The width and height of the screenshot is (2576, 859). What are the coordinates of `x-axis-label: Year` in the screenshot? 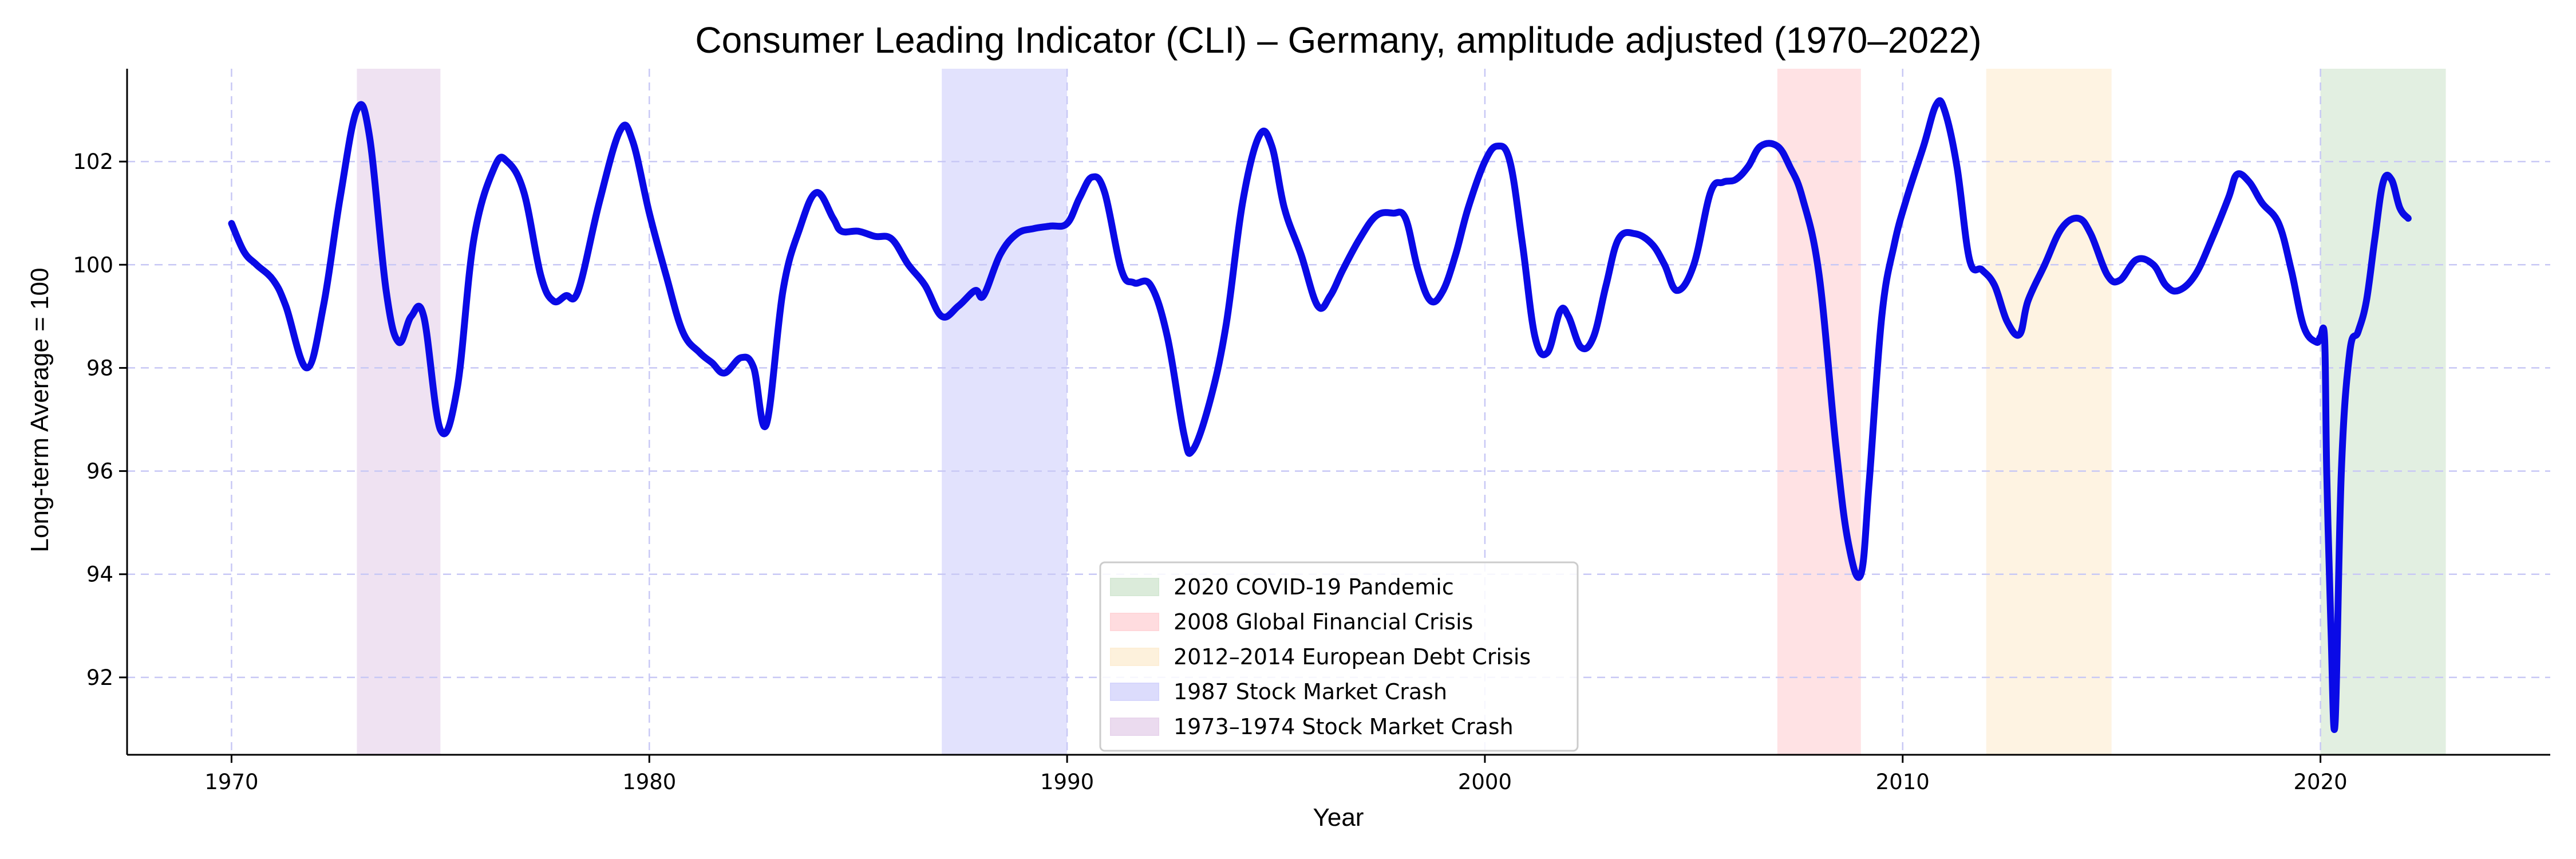 It's located at (1338, 817).